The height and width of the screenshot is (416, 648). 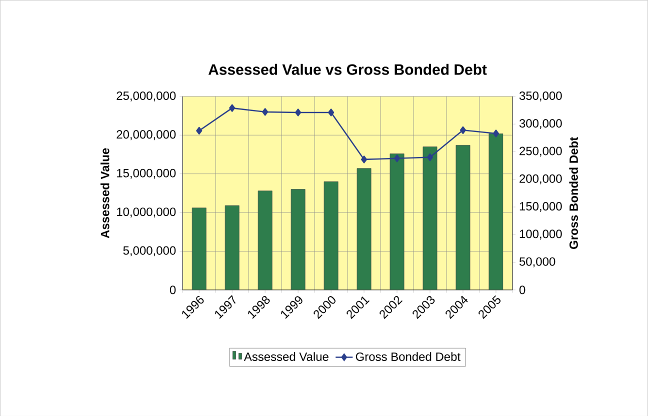 What do you see at coordinates (146, 212) in the screenshot?
I see `y-tick-label: 10,000,000` at bounding box center [146, 212].